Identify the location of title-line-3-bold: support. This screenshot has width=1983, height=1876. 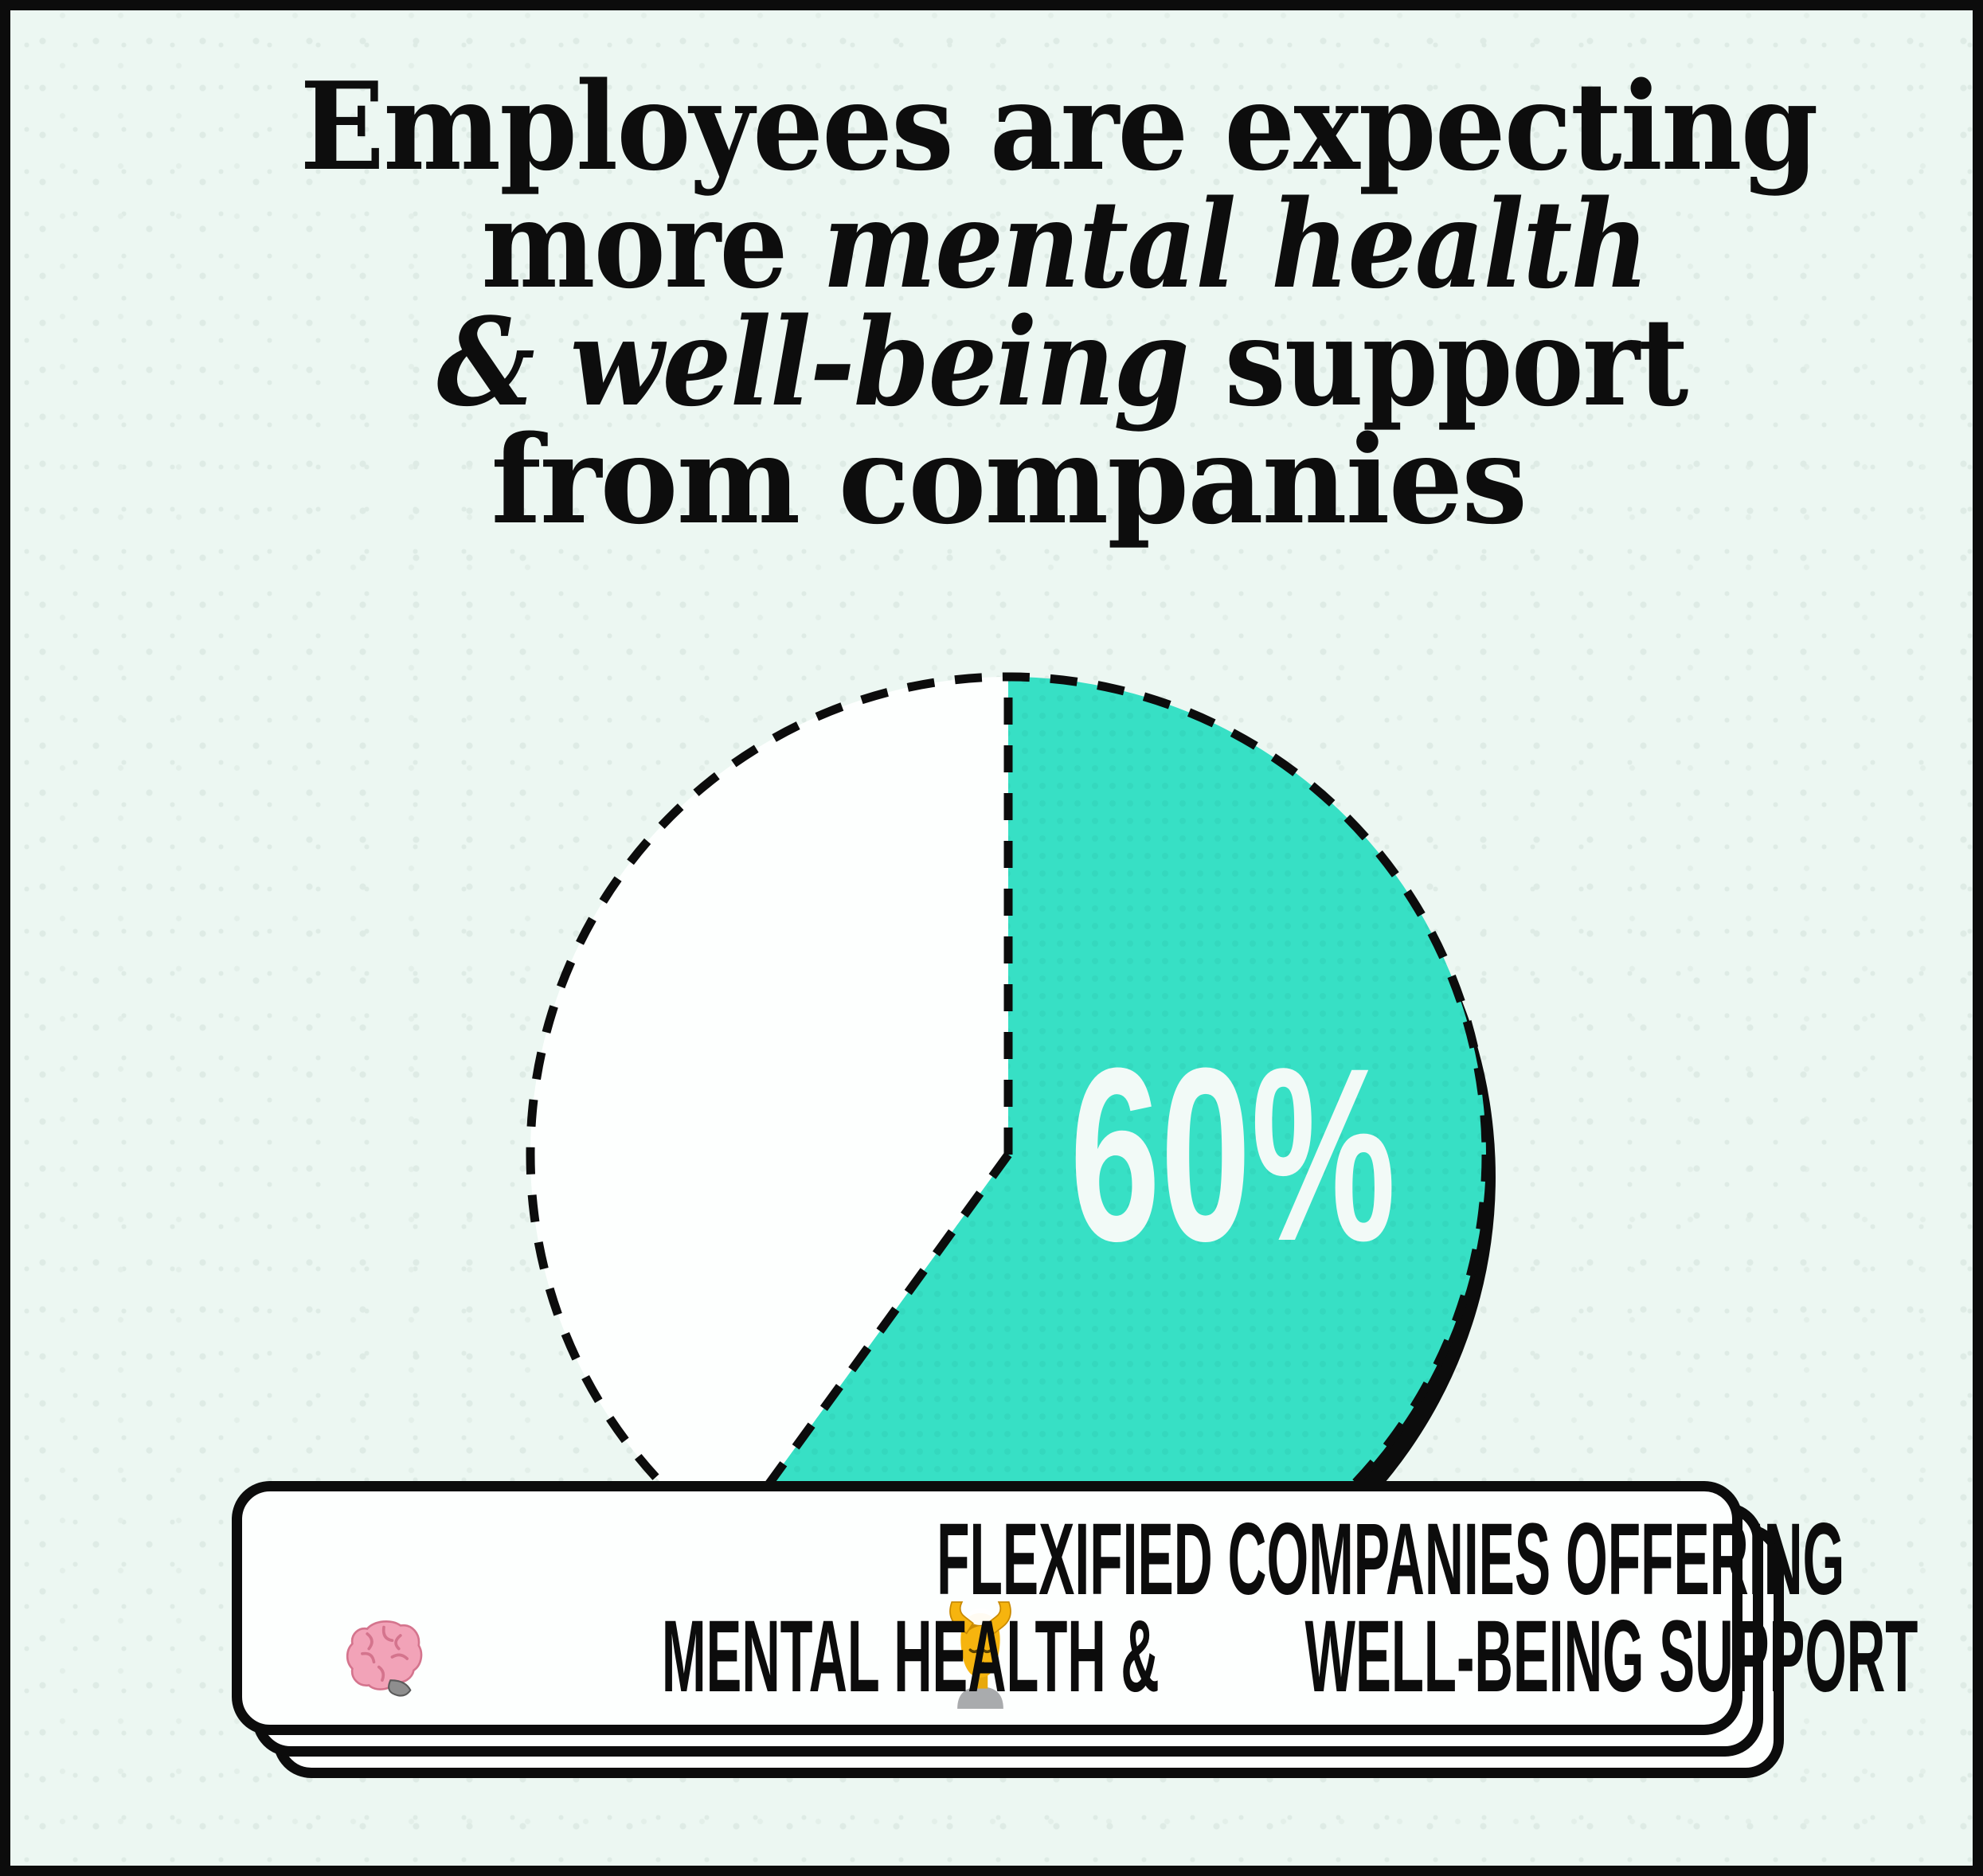
(1456, 362).